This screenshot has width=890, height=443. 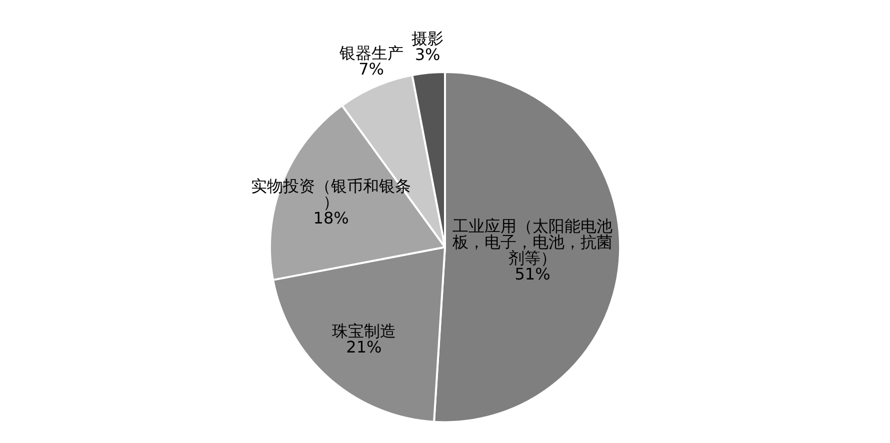 What do you see at coordinates (531, 242) in the screenshot?
I see `slice-label: 工业应用（太阳能电池板，电子，电池，抗菌剂等）` at bounding box center [531, 242].